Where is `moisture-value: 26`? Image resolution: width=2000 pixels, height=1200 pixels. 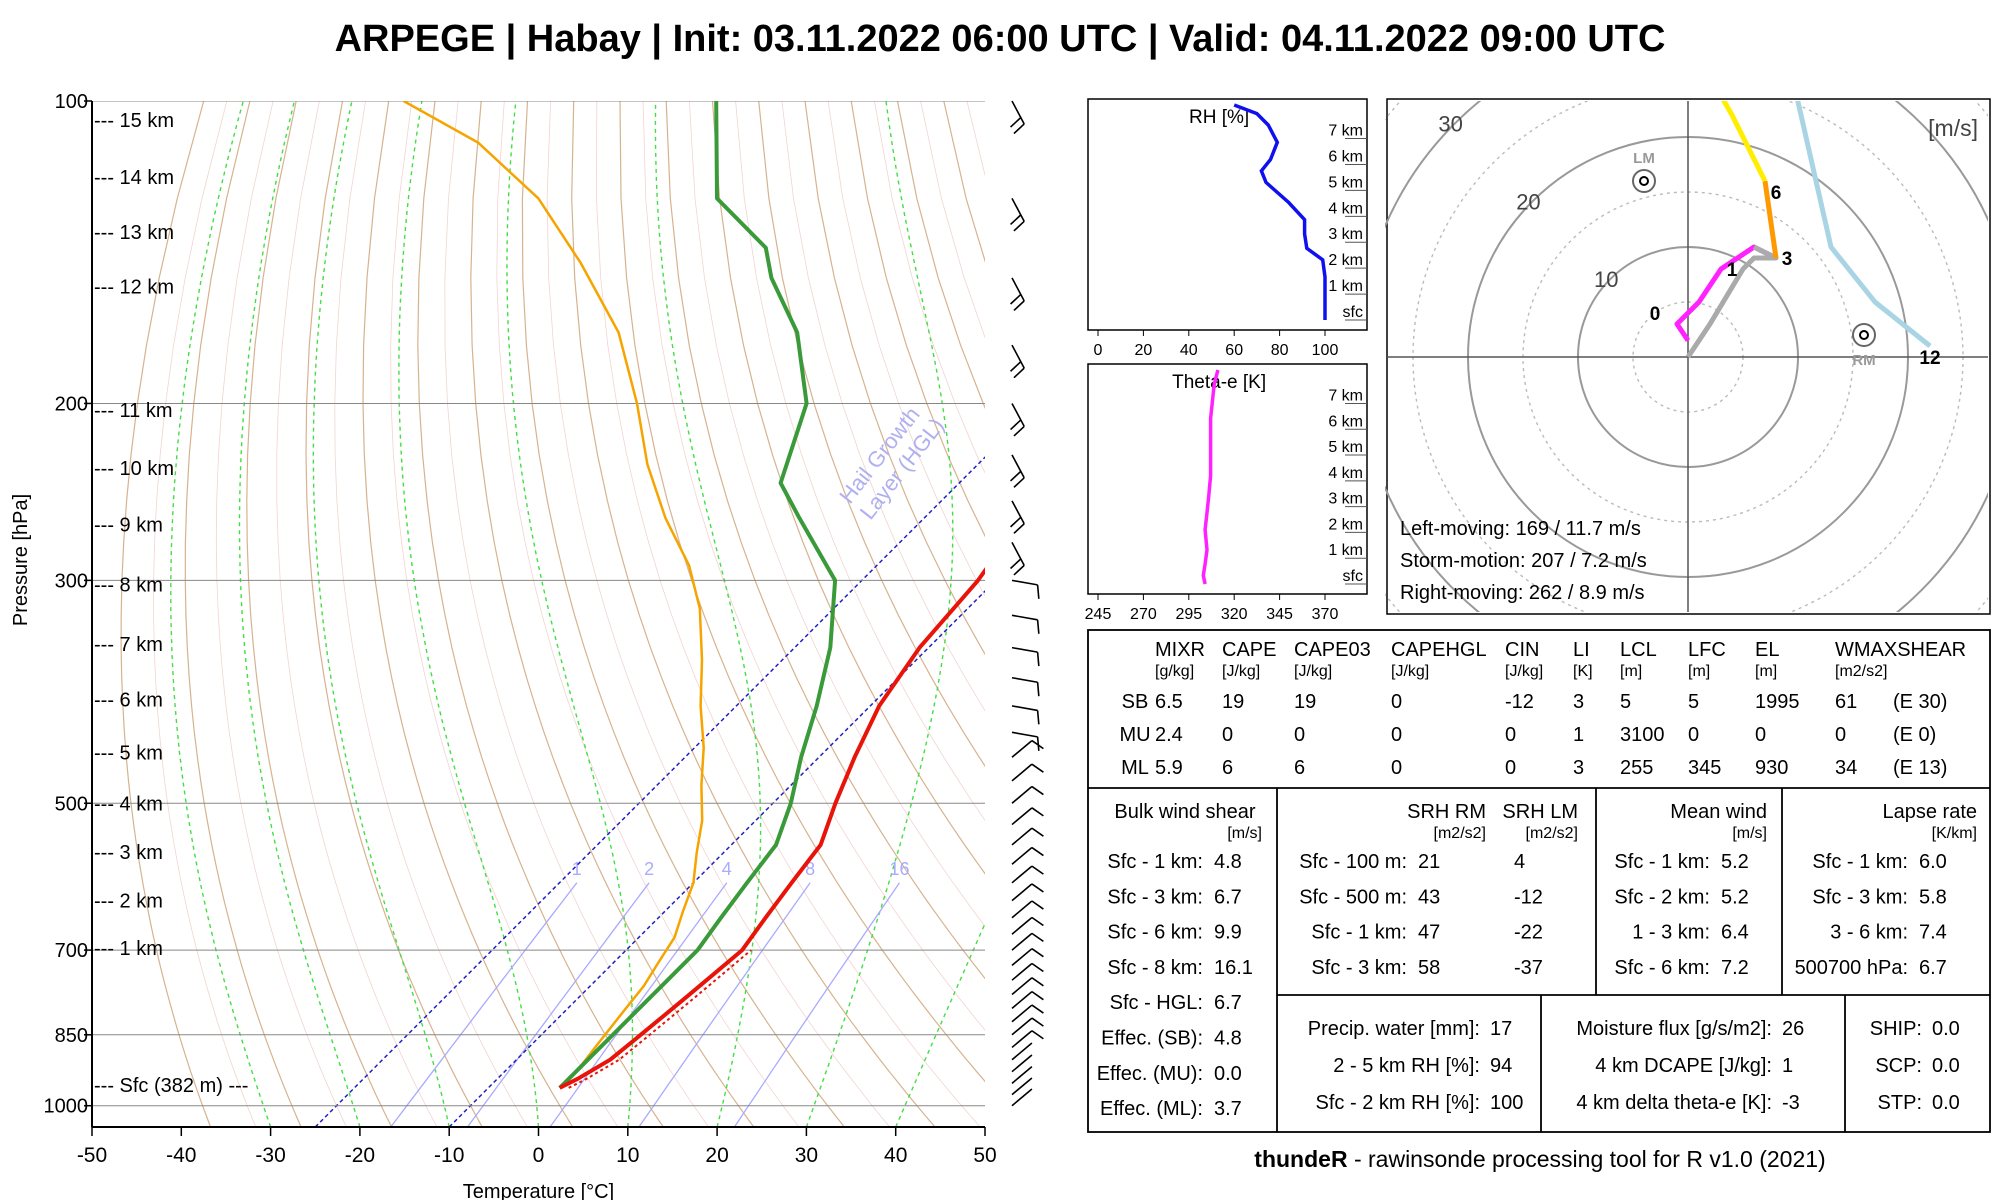 moisture-value: 26 is located at coordinates (1793, 1029).